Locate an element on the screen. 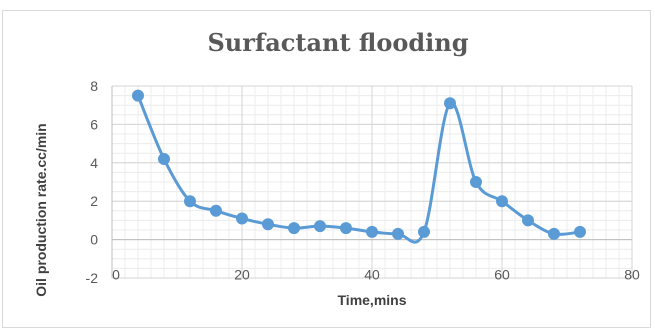 The height and width of the screenshot is (331, 655). y-tick-label: 0 is located at coordinates (94, 240).